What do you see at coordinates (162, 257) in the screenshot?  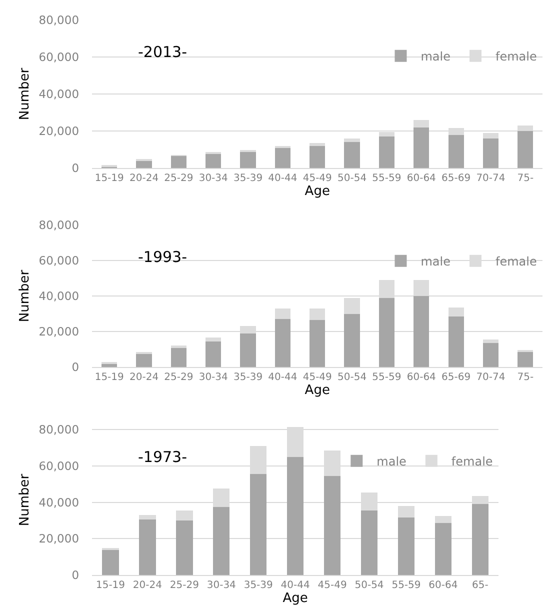 I see `text: -1993-` at bounding box center [162, 257].